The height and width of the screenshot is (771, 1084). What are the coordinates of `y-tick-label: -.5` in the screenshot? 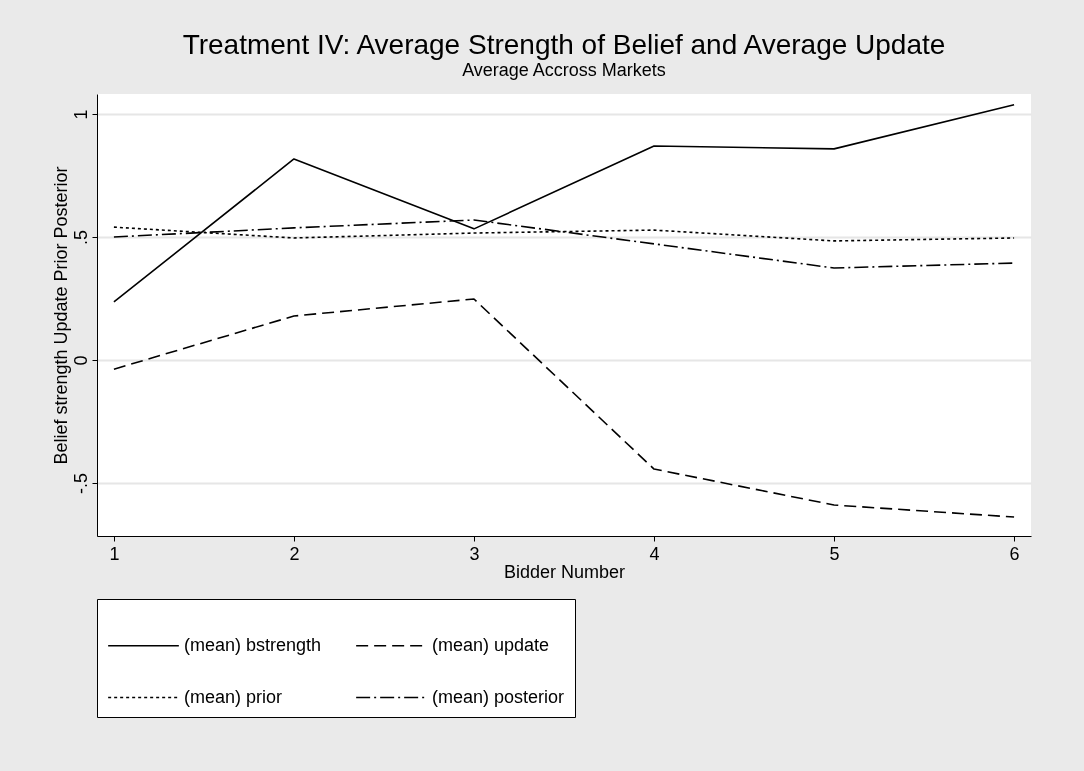 It's located at (80, 484).